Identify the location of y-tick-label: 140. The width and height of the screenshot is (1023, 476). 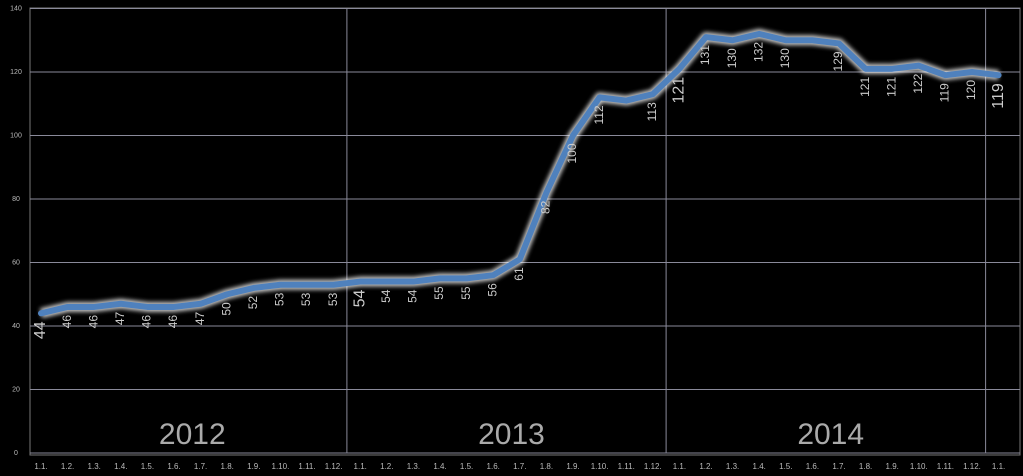
(16, 8).